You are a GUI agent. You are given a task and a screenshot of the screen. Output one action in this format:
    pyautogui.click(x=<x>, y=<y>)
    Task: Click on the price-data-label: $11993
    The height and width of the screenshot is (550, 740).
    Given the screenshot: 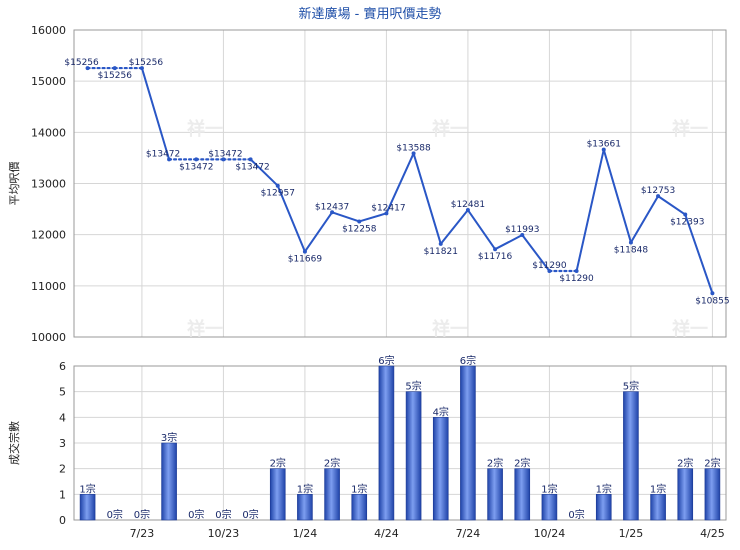 What is the action you would take?
    pyautogui.click(x=522, y=230)
    